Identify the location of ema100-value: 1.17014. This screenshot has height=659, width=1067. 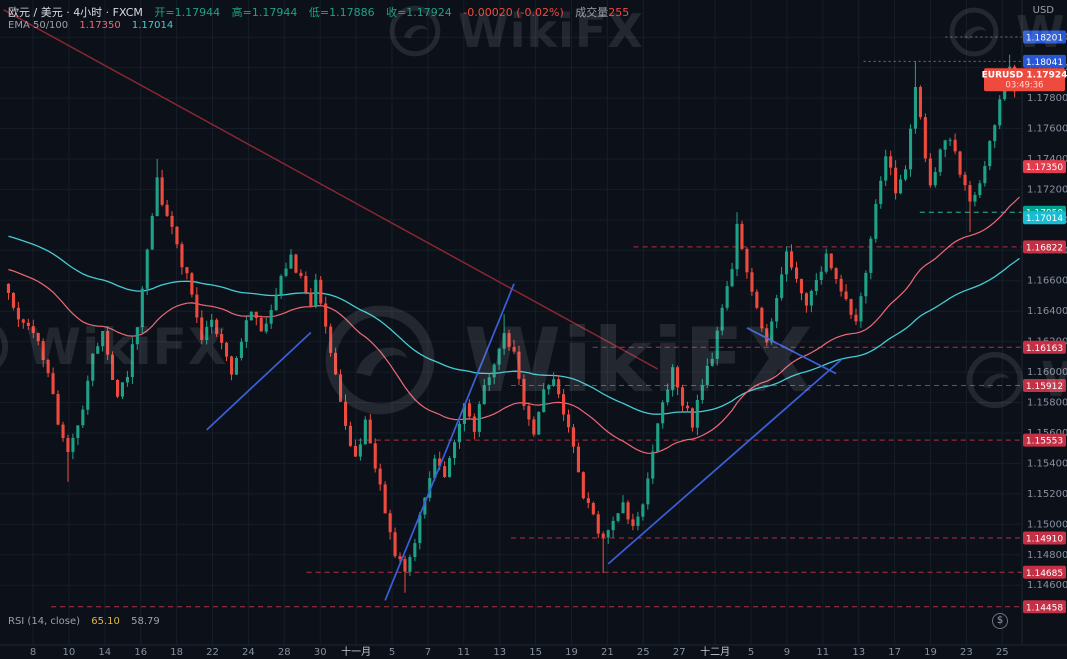
(152, 25).